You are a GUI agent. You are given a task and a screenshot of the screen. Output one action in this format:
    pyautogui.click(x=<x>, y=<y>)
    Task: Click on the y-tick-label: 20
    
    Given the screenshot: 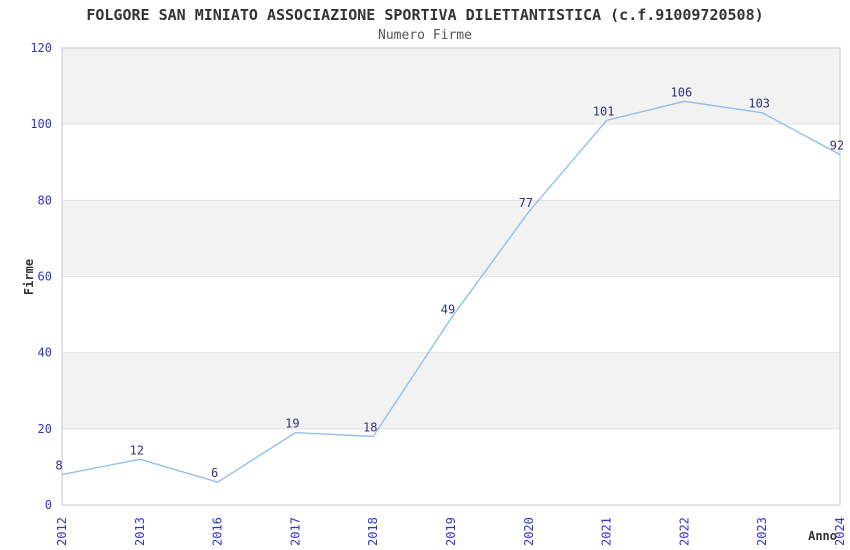 What is the action you would take?
    pyautogui.click(x=45, y=429)
    